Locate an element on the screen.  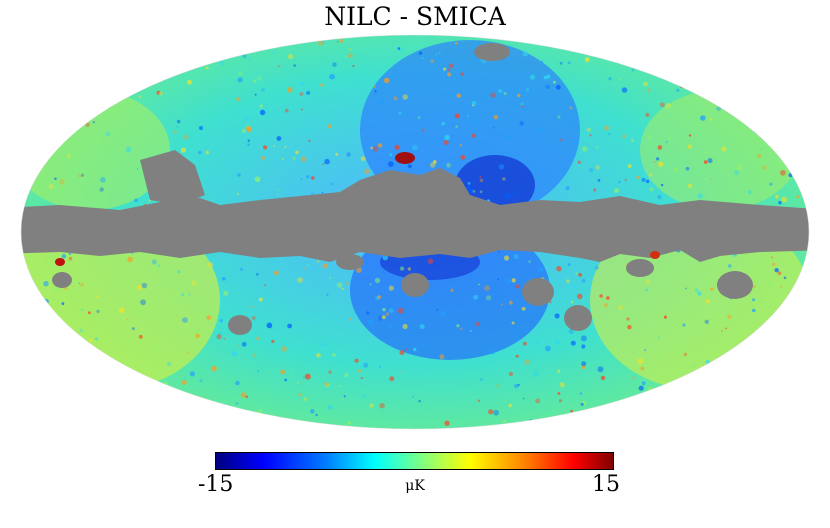
hot-spot is located at coordinates (405, 158).